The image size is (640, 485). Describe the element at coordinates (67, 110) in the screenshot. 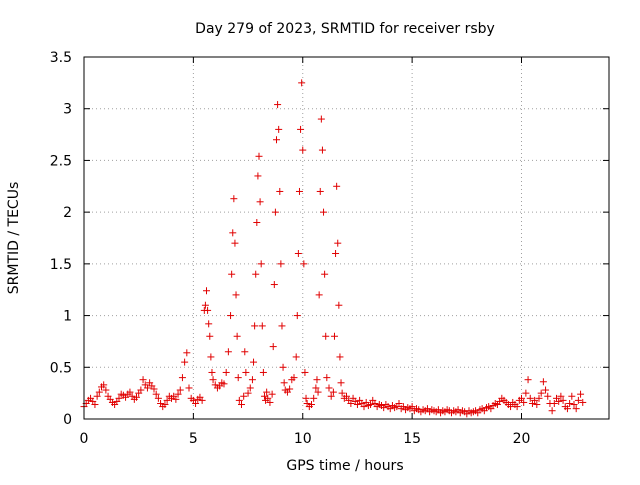

I see `y-tick-label: 3` at that location.